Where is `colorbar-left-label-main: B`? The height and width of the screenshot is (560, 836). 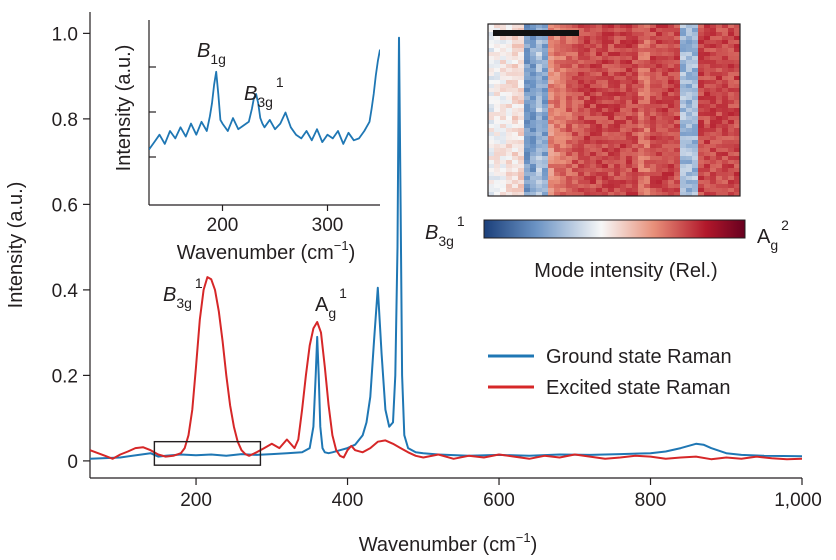 colorbar-left-label-main: B is located at coordinates (431, 233).